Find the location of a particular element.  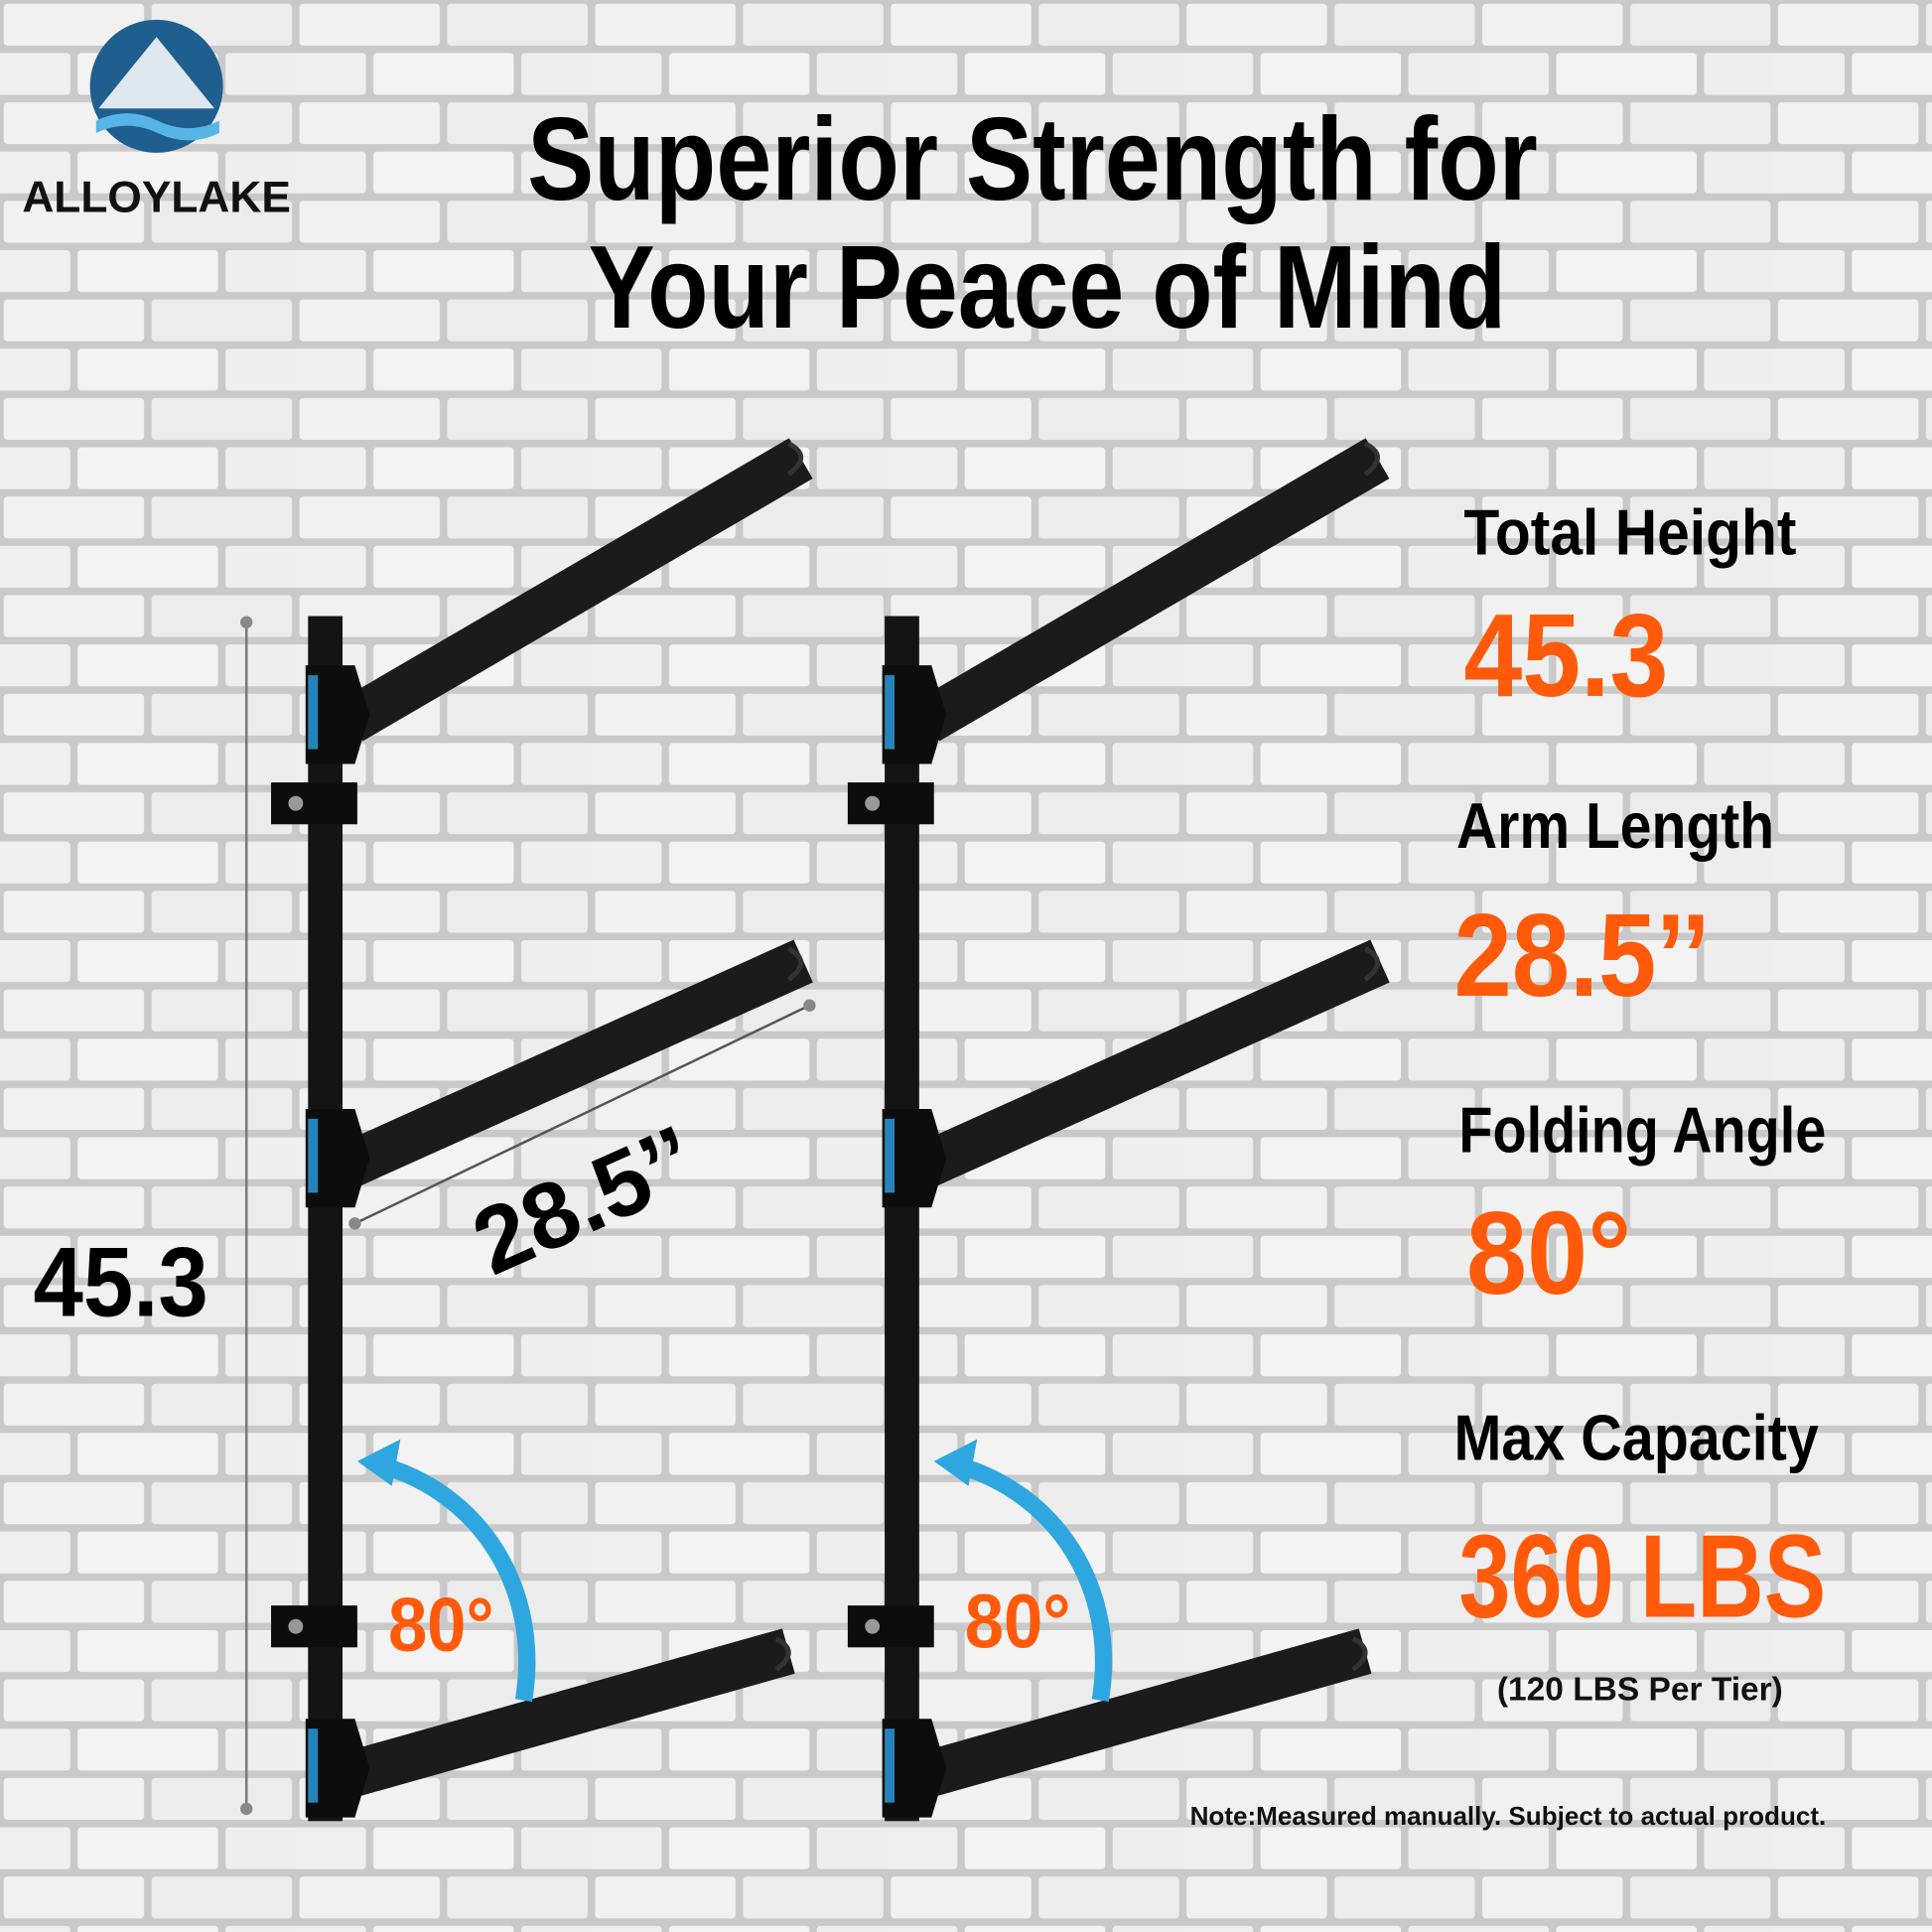

spec-label: Max Capacity is located at coordinates (1636, 1438).